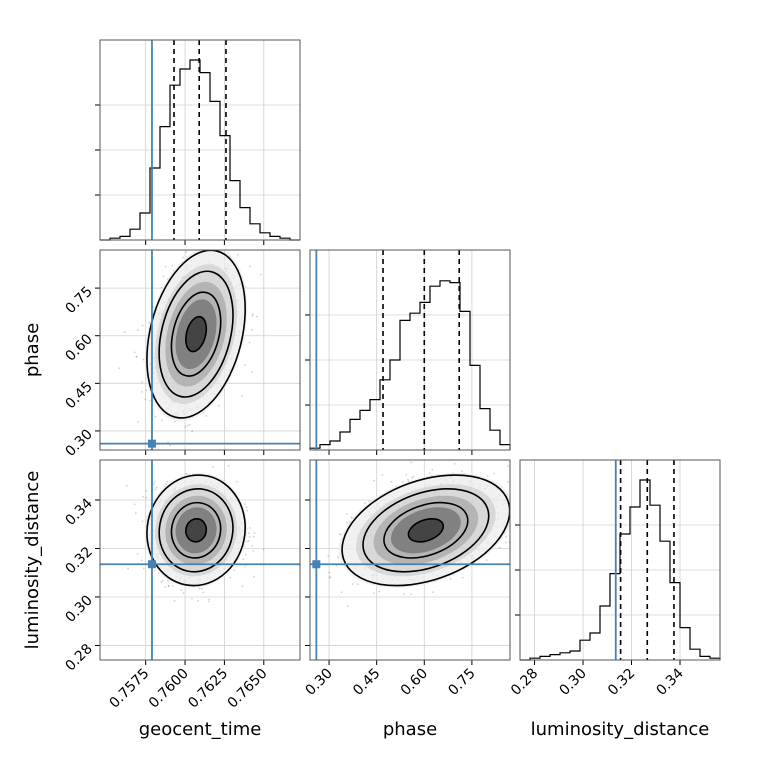 This screenshot has height=760, width=760. I want to click on histogram-step-phase, so click(410, 365).